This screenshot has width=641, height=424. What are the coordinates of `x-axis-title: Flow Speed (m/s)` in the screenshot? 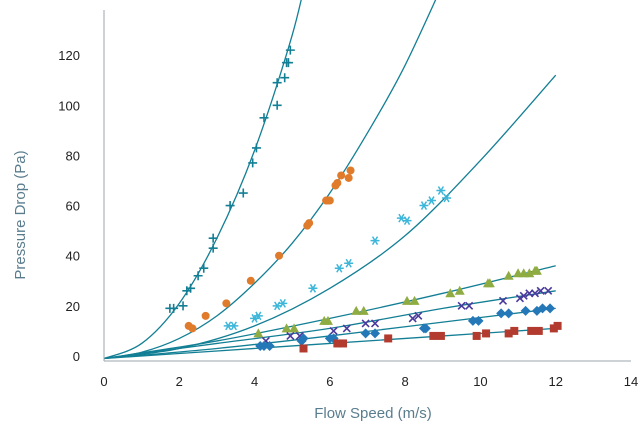 It's located at (373, 413).